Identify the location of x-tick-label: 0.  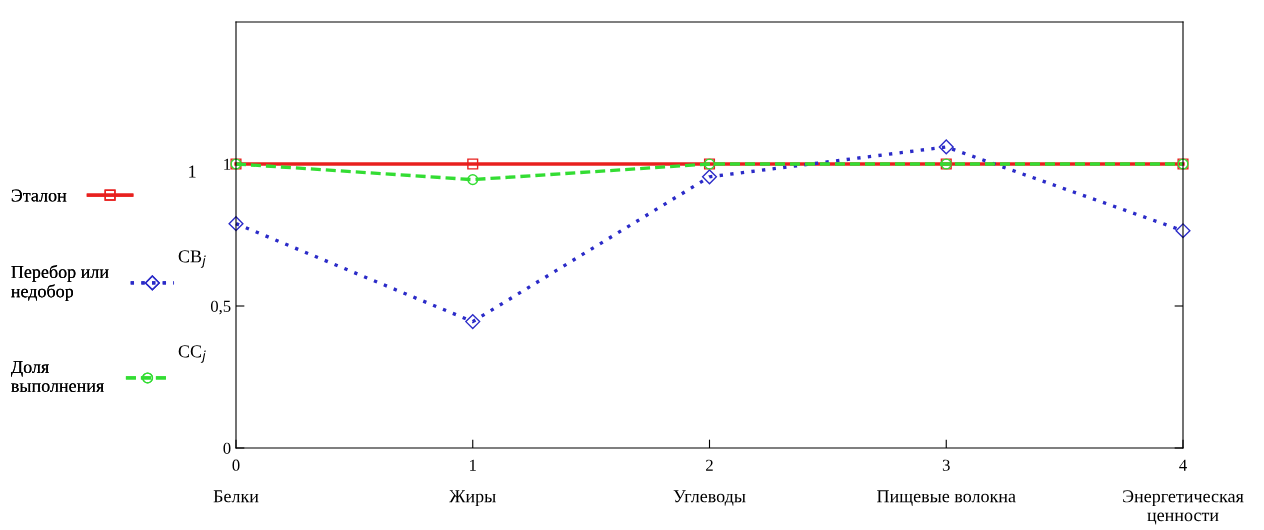
(236, 465).